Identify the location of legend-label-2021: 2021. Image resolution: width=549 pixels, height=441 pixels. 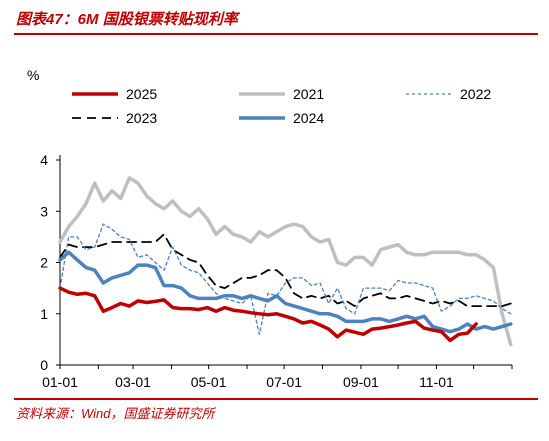
(308, 94).